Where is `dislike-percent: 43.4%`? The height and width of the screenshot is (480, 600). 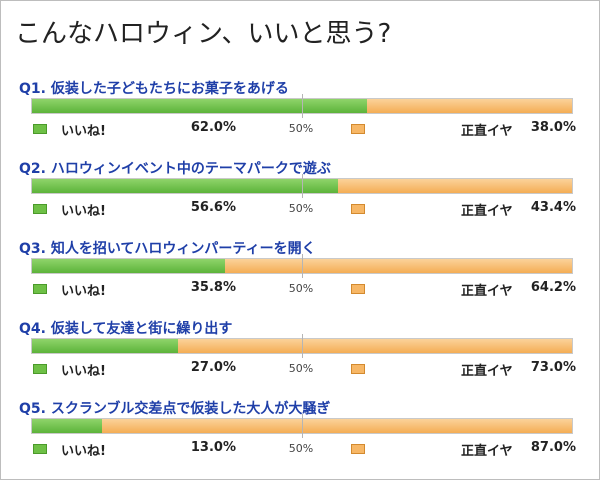
dislike-percent: 43.4% is located at coordinates (553, 207).